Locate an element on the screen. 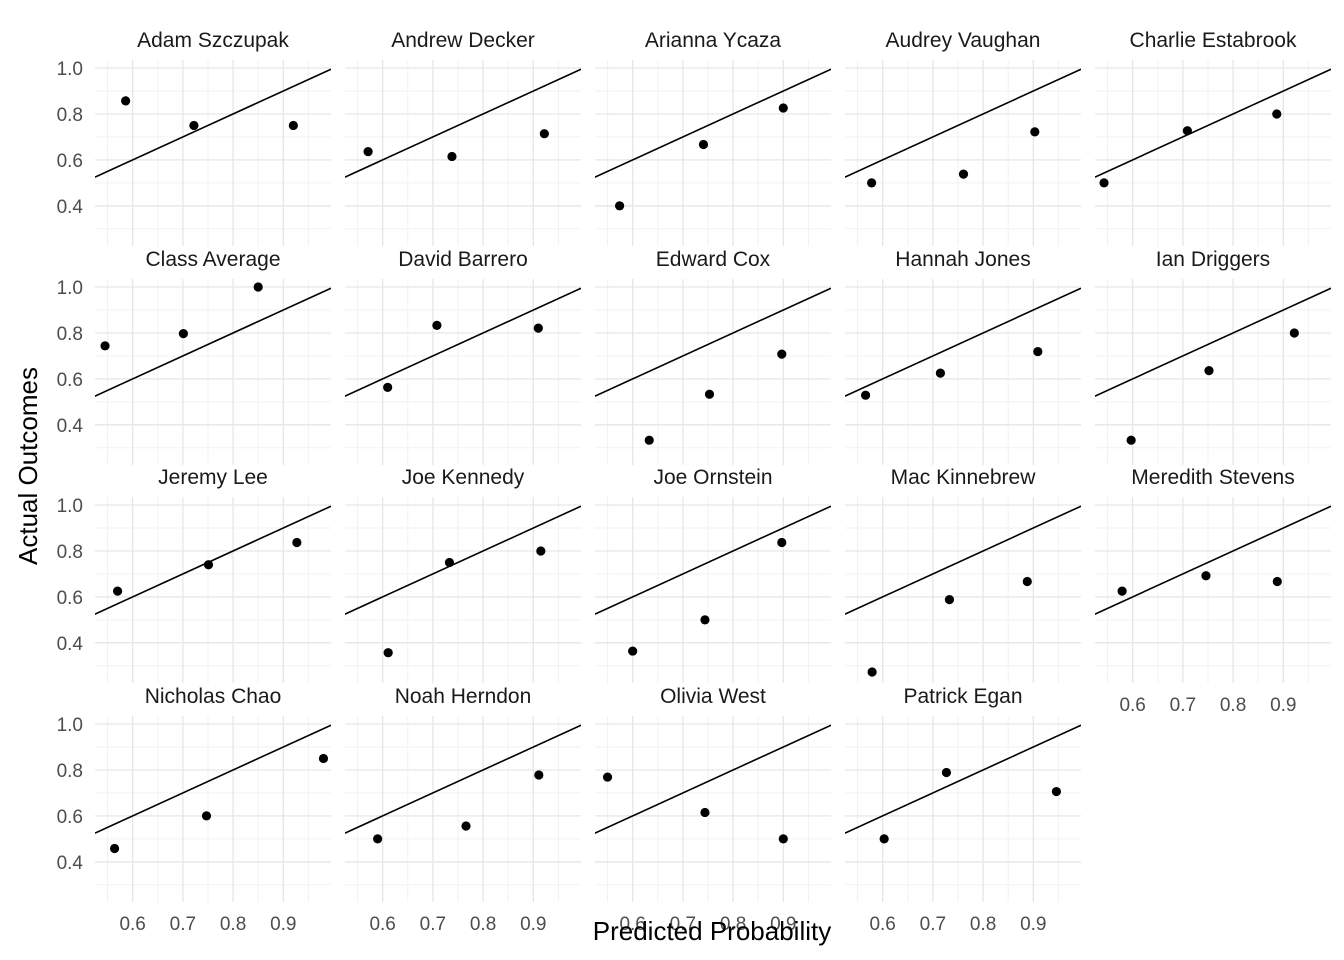 The width and height of the screenshot is (1344, 960). facet-panel: Hannah Jones is located at coordinates (963, 356).